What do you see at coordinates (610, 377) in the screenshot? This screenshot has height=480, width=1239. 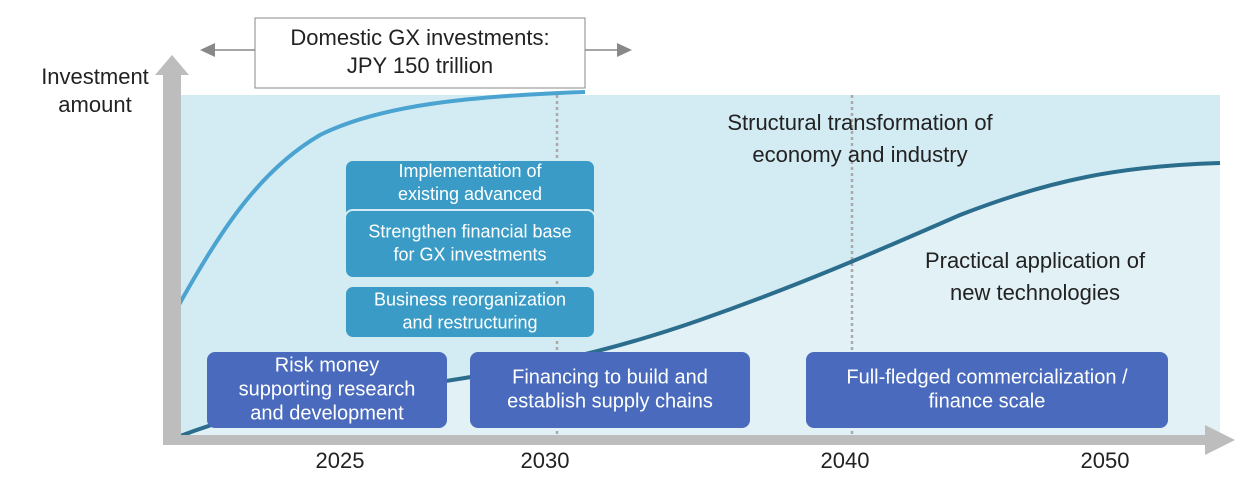 I see `box-text: Financing to build and` at bounding box center [610, 377].